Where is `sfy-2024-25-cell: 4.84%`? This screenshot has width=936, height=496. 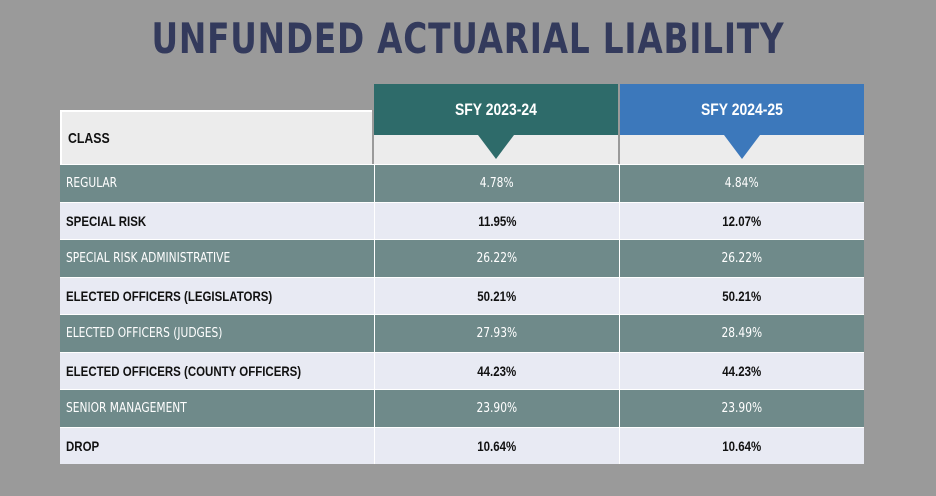
sfy-2024-25-cell: 4.84% is located at coordinates (741, 183).